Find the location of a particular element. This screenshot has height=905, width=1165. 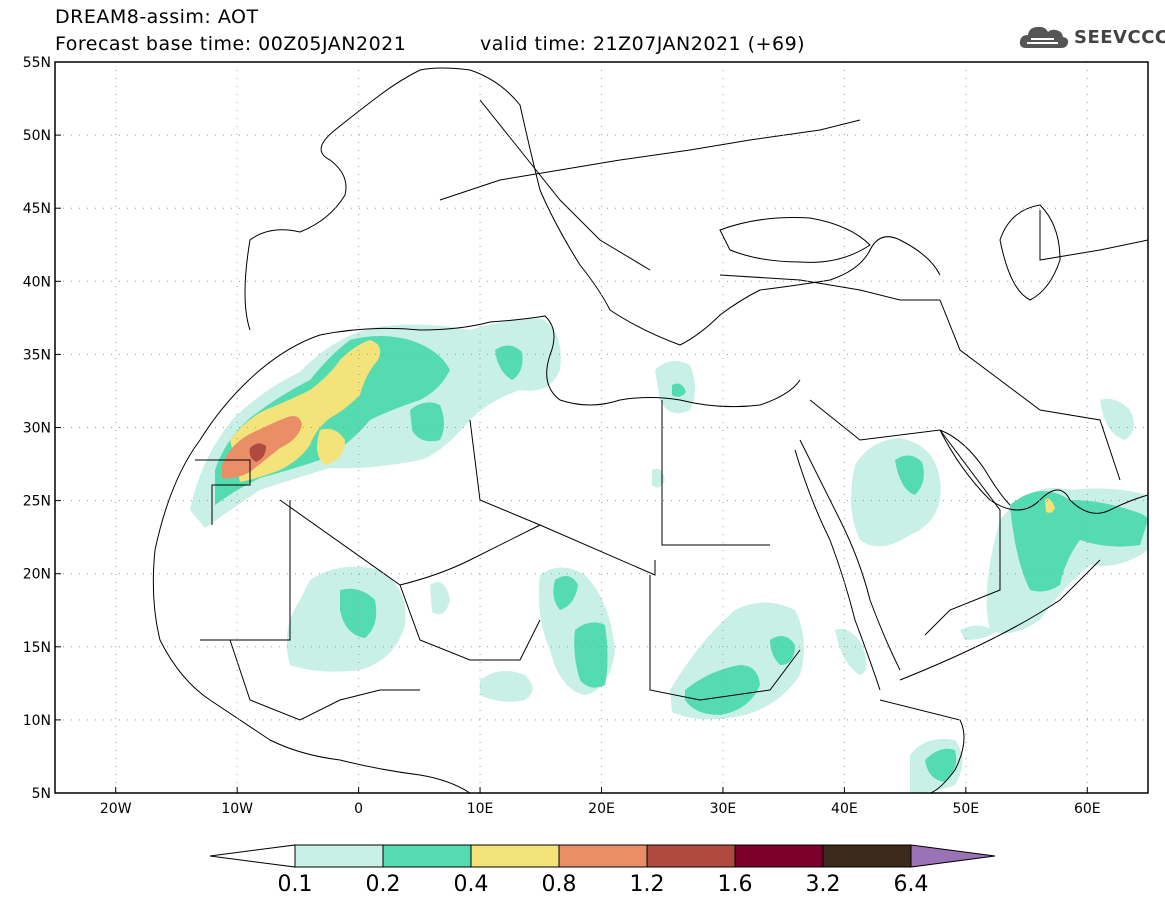

border-iran is located at coordinates (1030, 390).